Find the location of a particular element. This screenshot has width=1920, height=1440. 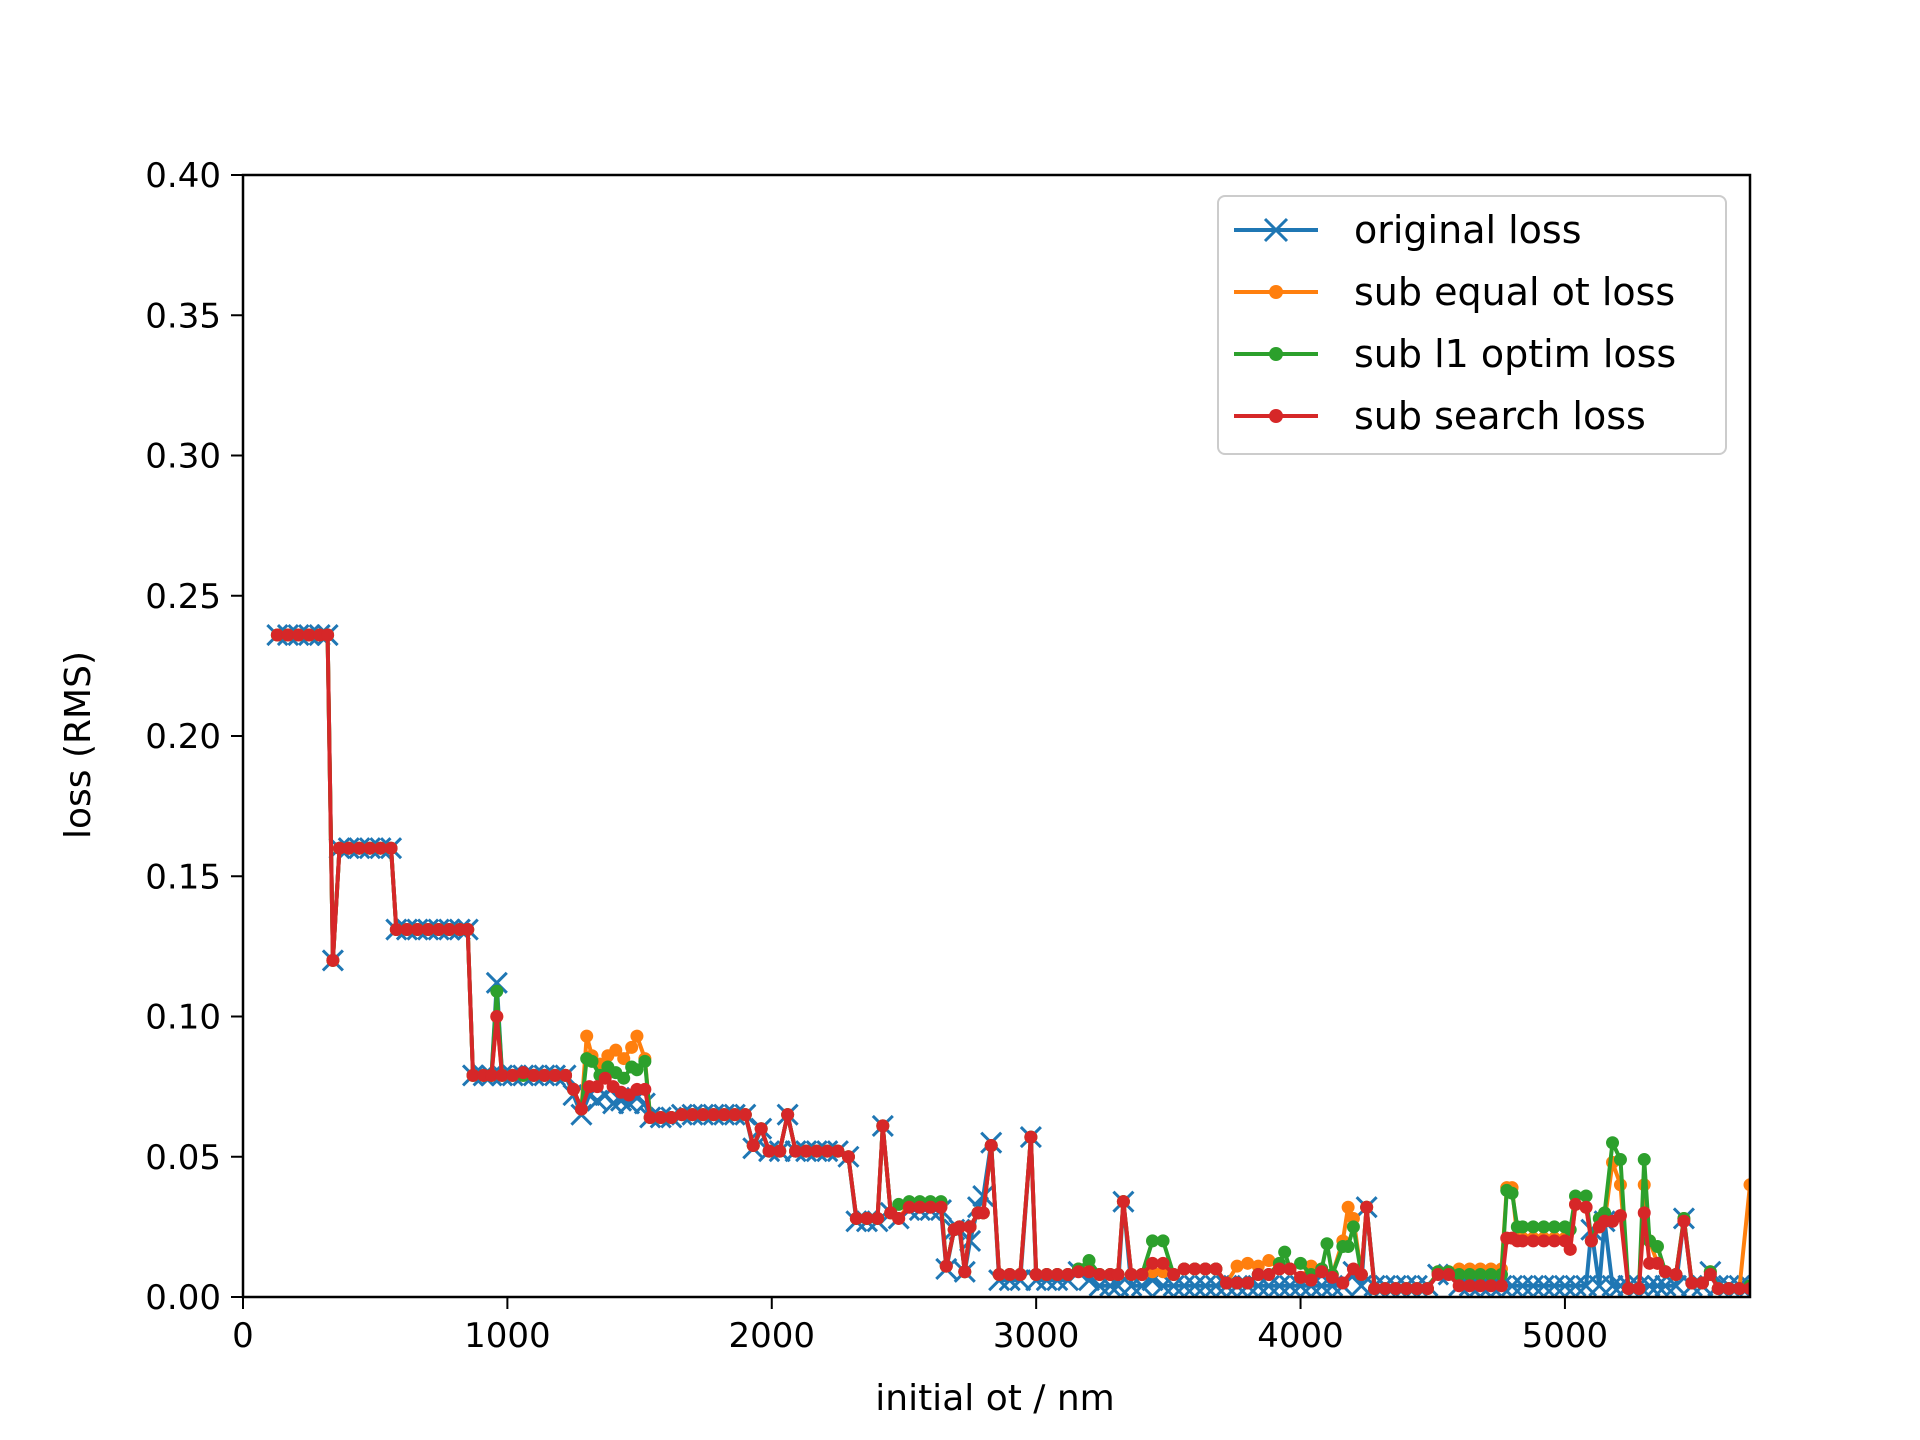

y-tick-label: 0.10 is located at coordinates (183, 1018).